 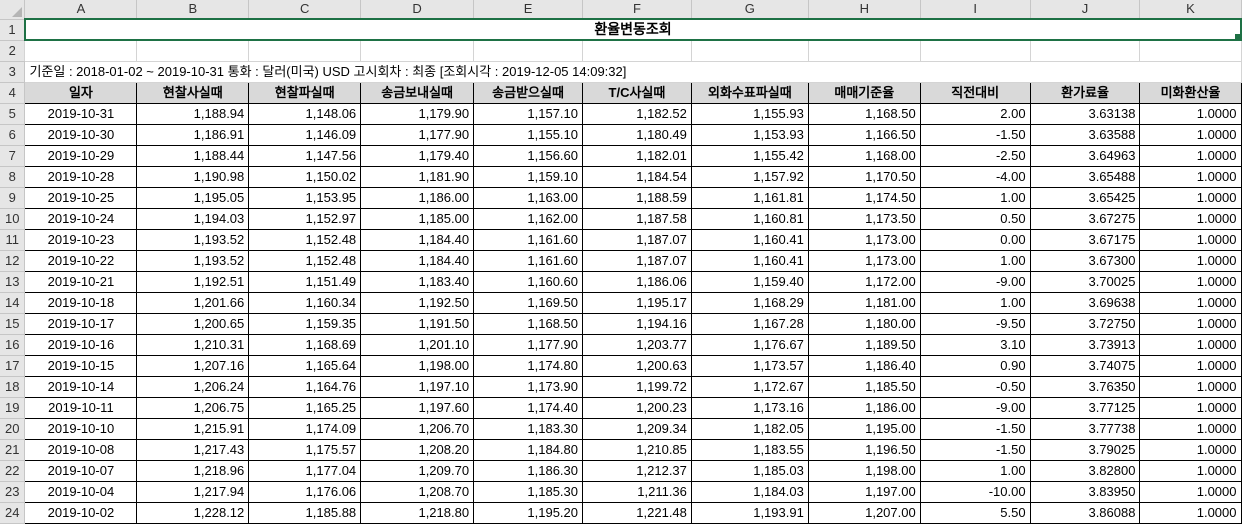 I want to click on header-cell: 미화환산율, so click(x=1190, y=92).